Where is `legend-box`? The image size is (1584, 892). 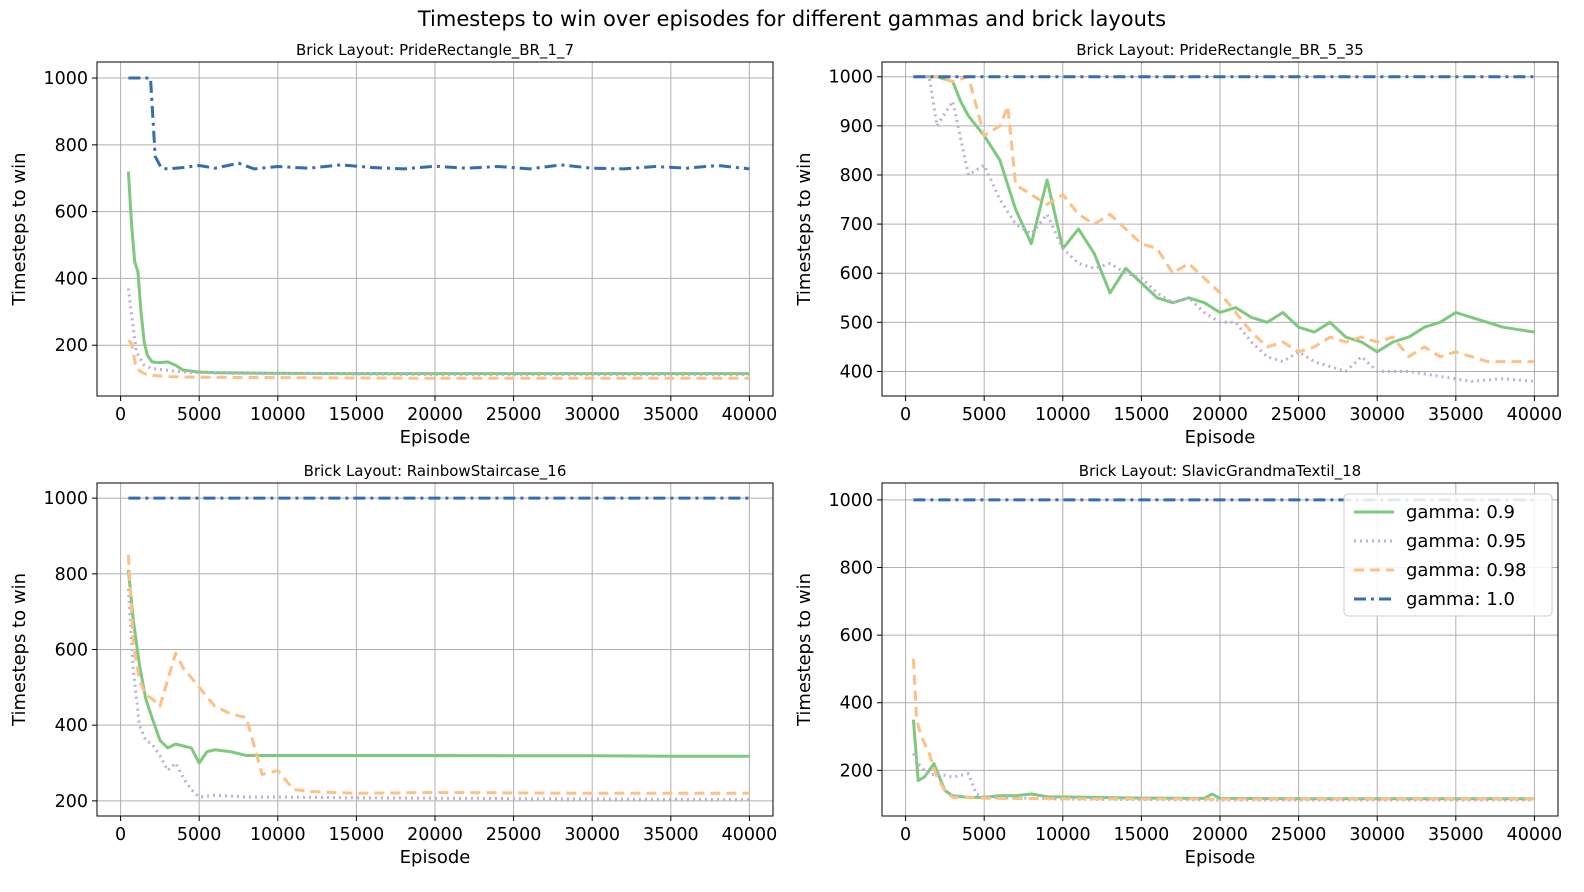
legend-box is located at coordinates (1448, 555).